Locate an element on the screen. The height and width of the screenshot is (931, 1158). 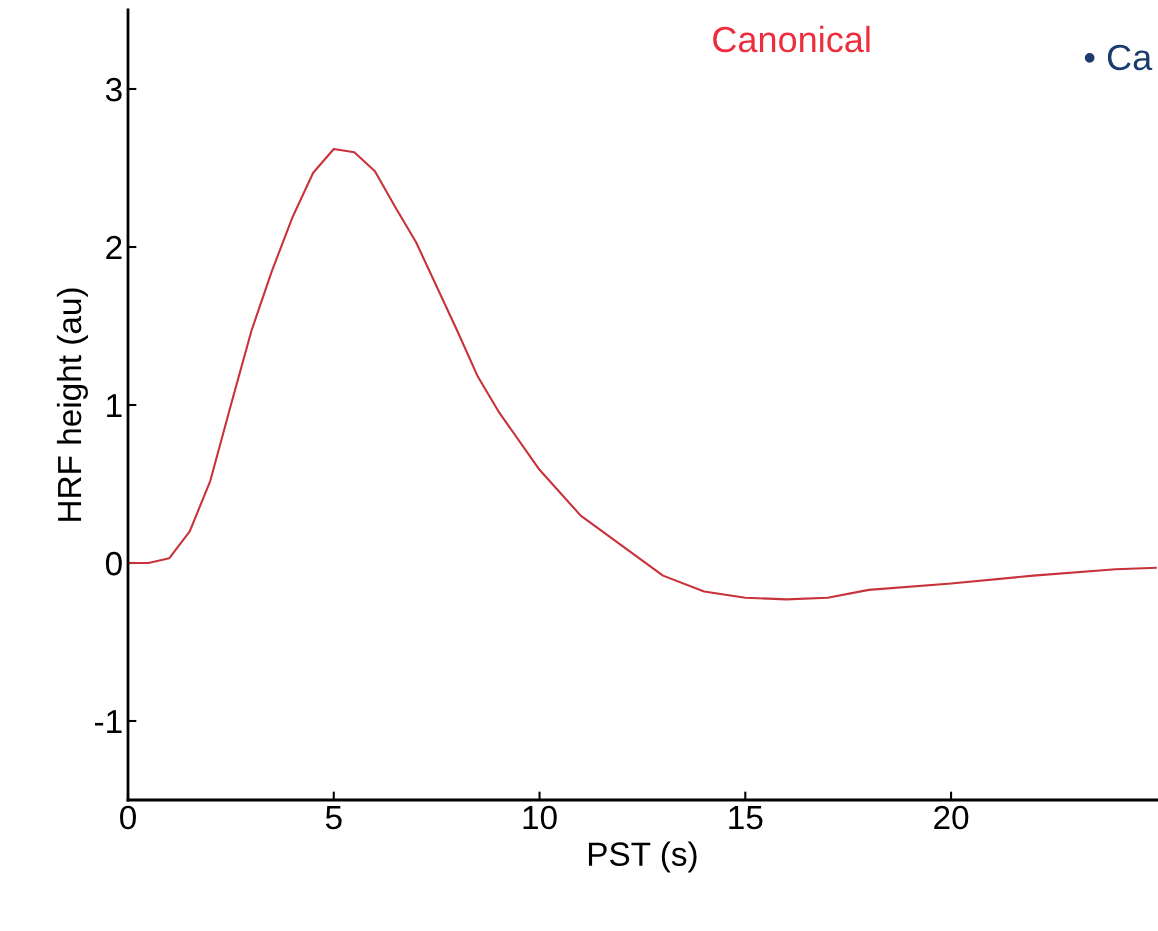
x-tick-label: 20 is located at coordinates (951, 817).